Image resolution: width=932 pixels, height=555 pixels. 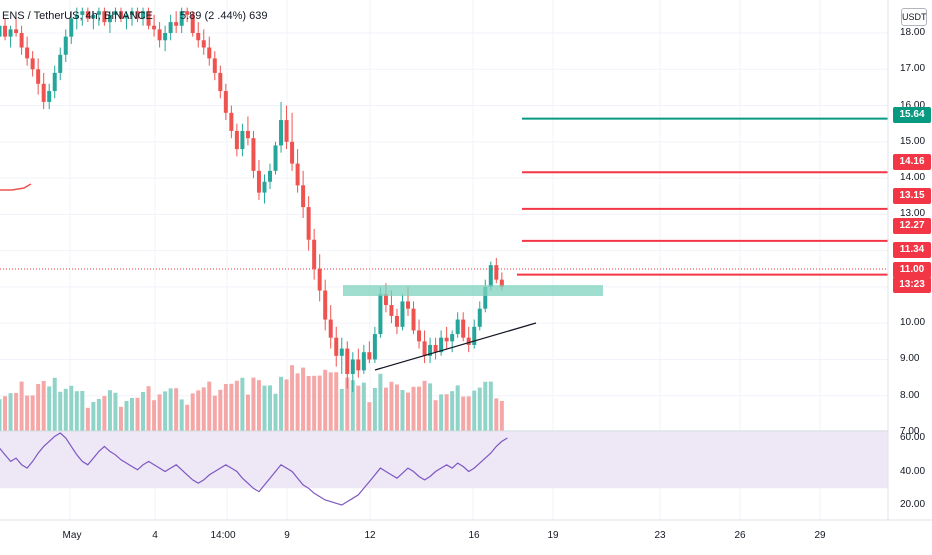 What do you see at coordinates (912, 196) in the screenshot?
I see `price-label-badge: 13.15` at bounding box center [912, 196].